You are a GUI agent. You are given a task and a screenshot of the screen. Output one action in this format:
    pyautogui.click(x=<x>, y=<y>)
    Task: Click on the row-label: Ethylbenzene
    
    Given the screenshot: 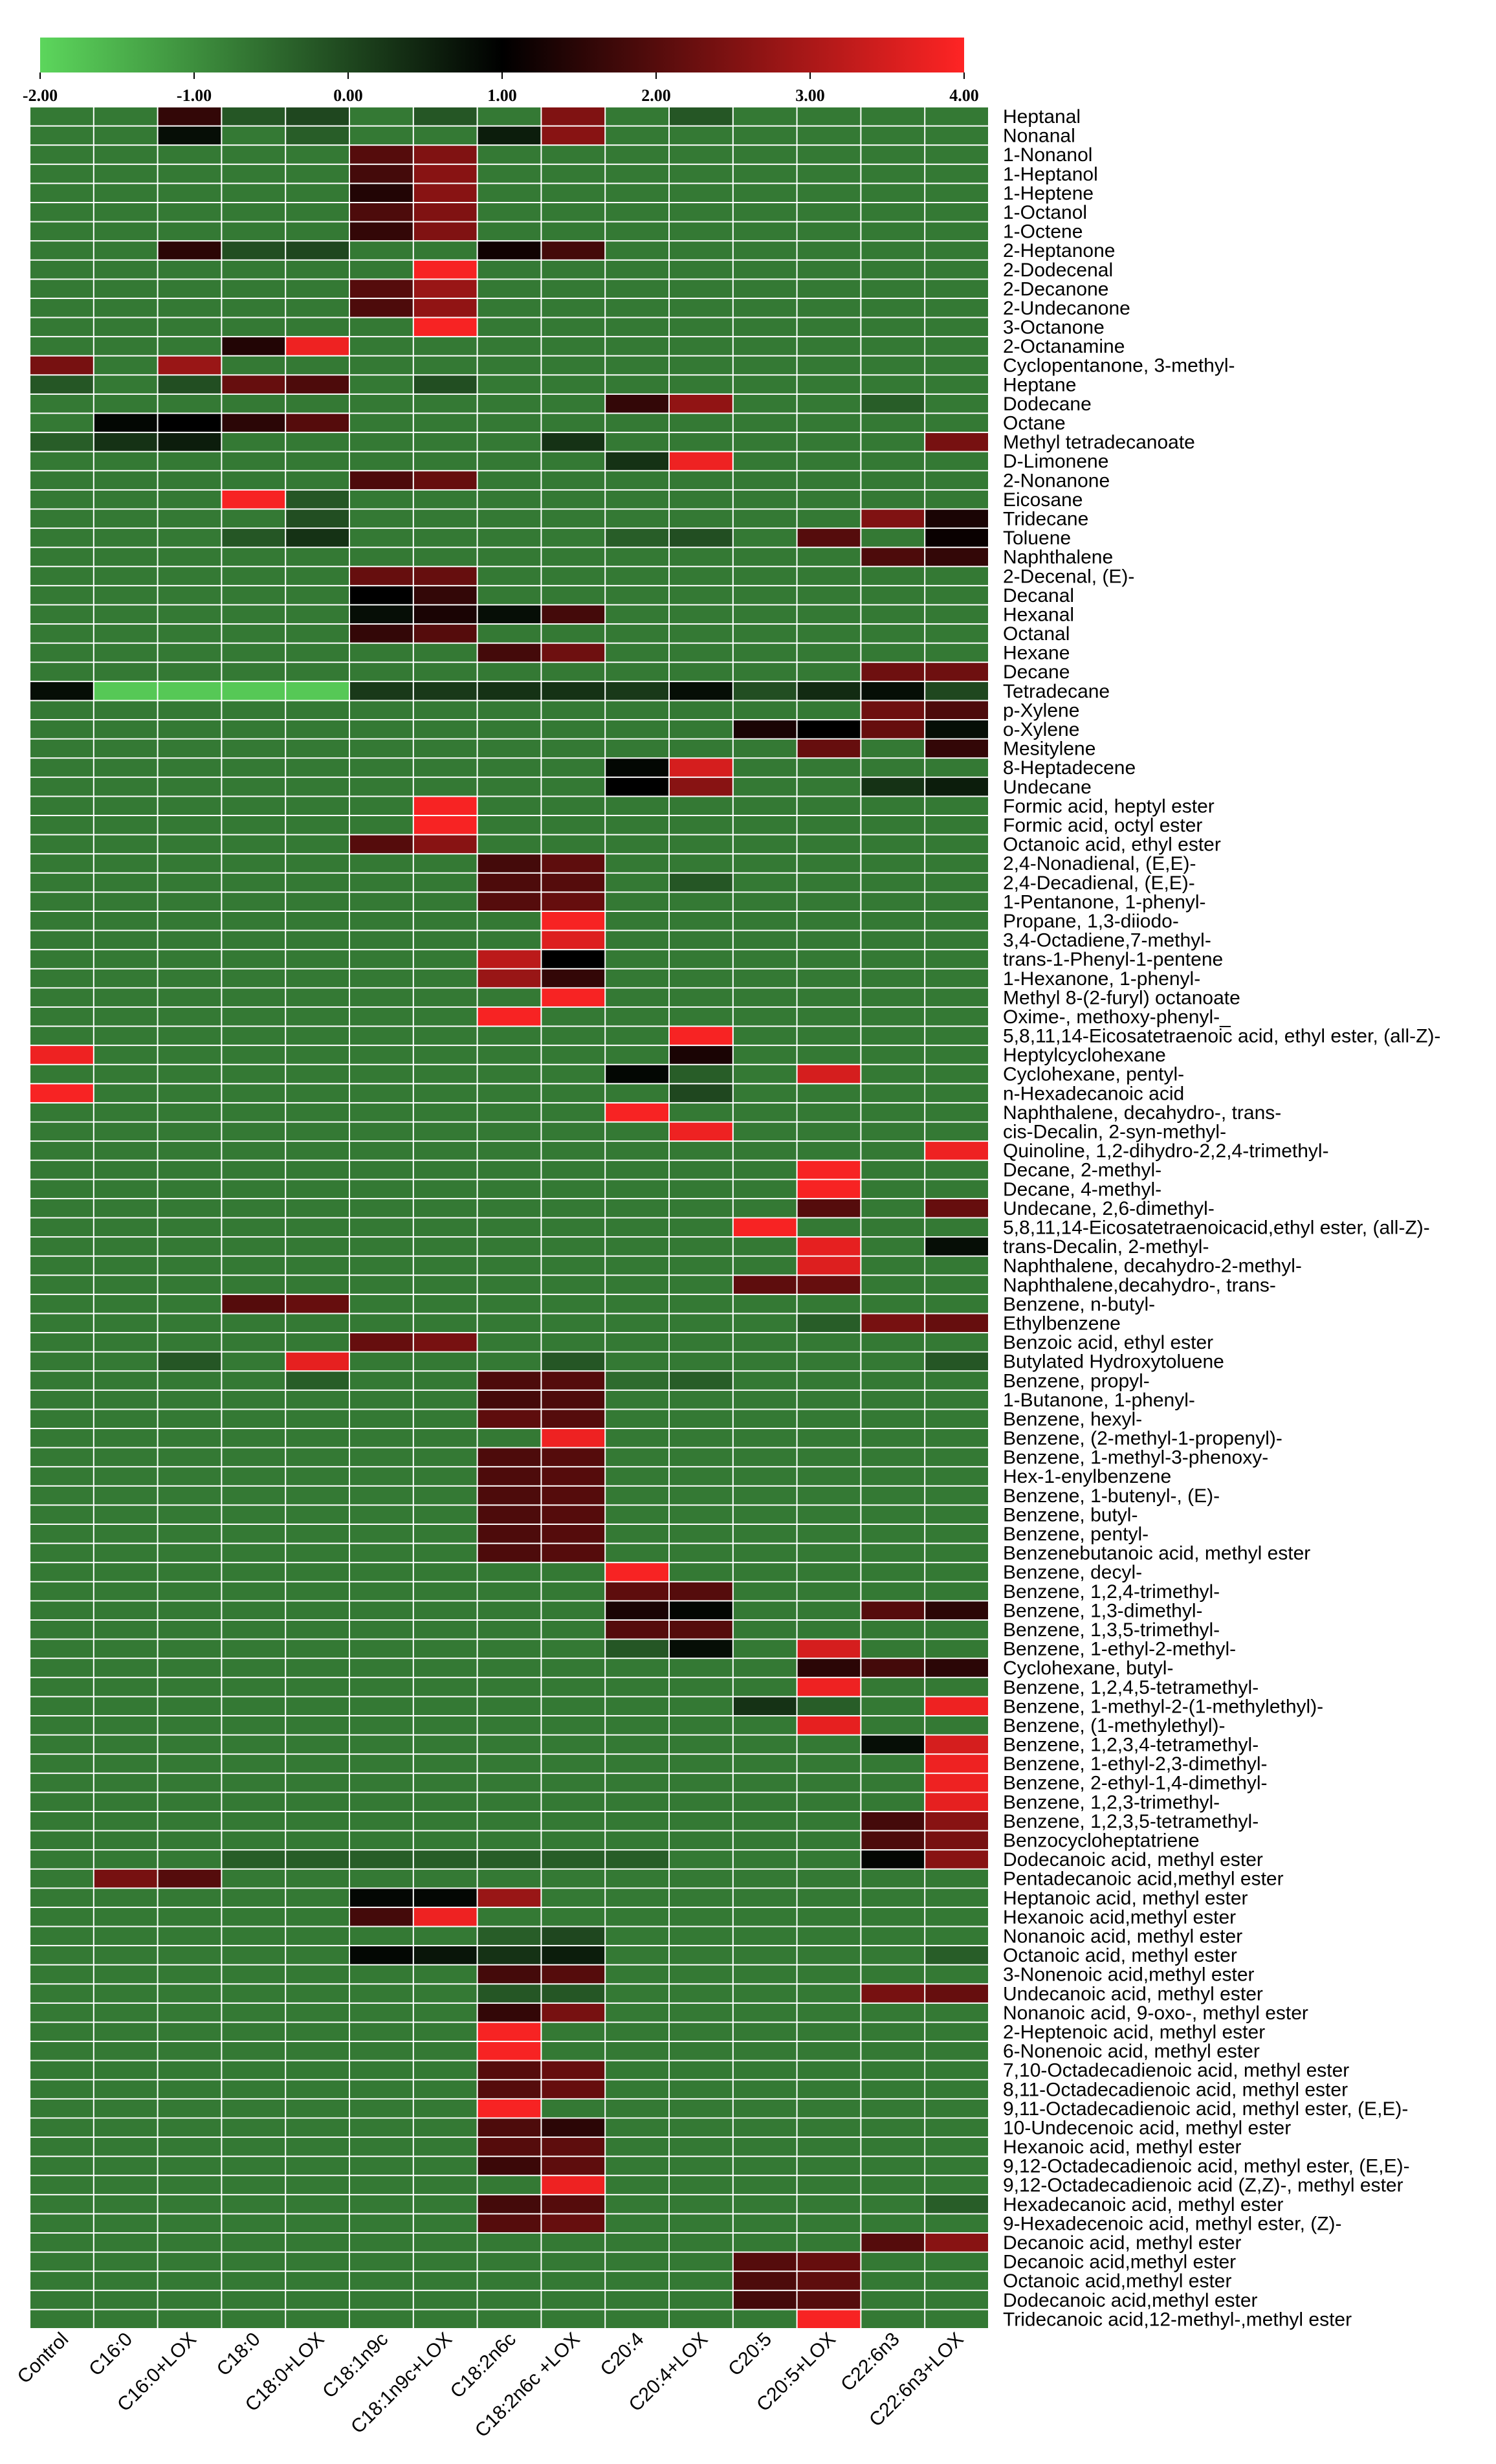 What is the action you would take?
    pyautogui.click(x=1062, y=1323)
    